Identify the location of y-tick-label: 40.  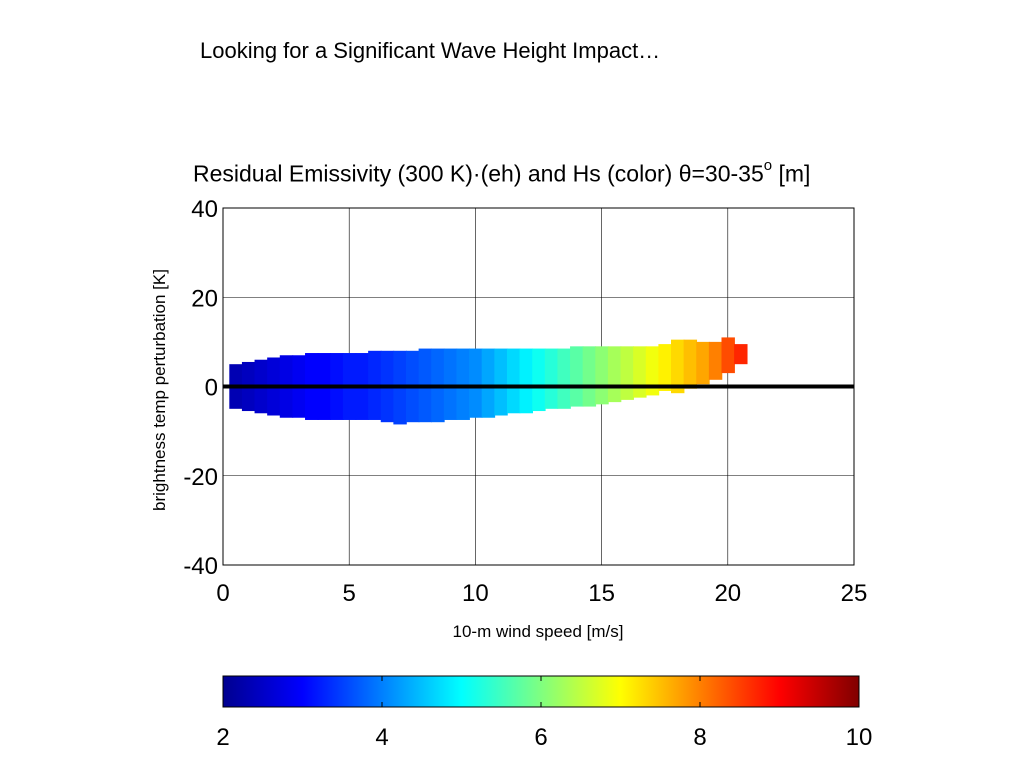
(204, 209).